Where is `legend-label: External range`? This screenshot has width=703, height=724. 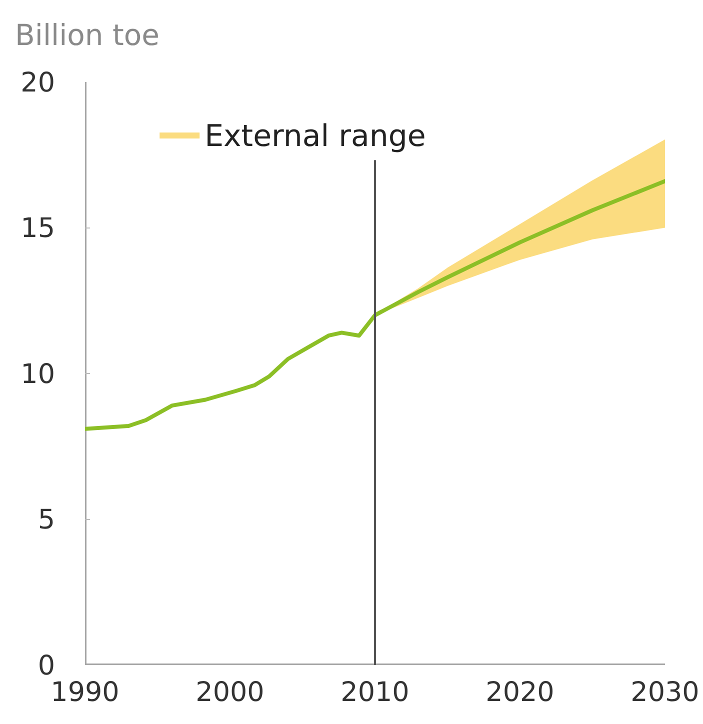 legend-label: External range is located at coordinates (315, 136).